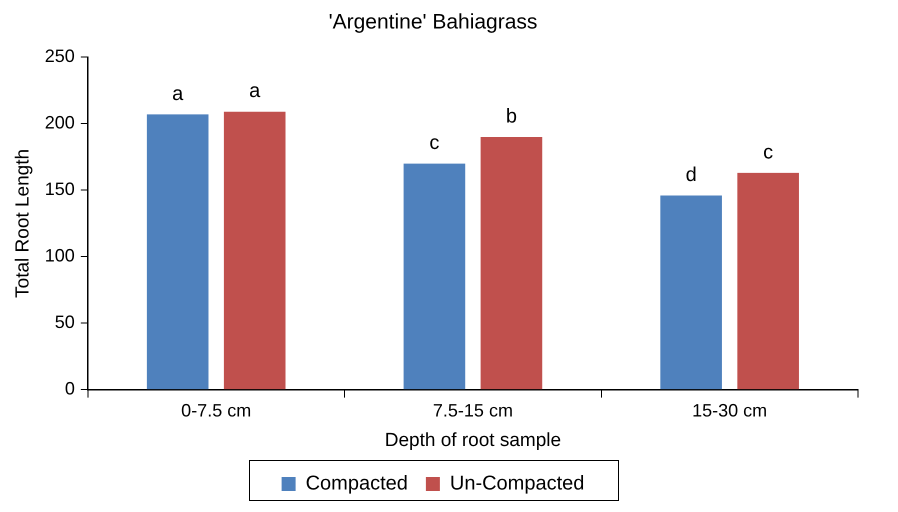 This screenshot has width=898, height=512. Describe the element at coordinates (691, 175) in the screenshot. I see `data-label: d` at that location.